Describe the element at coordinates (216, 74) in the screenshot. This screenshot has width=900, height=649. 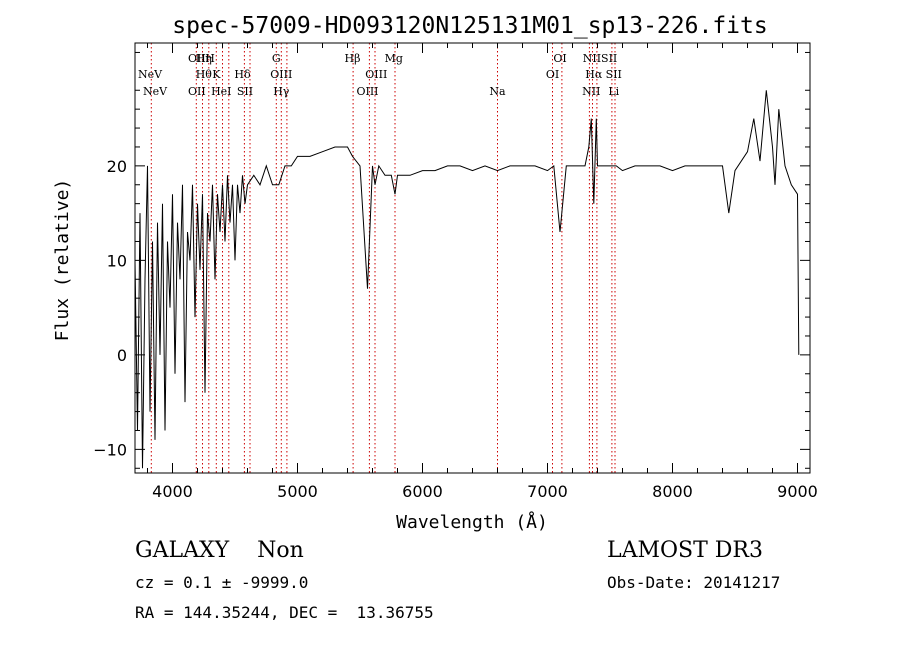
I see `marker-label: K` at that location.